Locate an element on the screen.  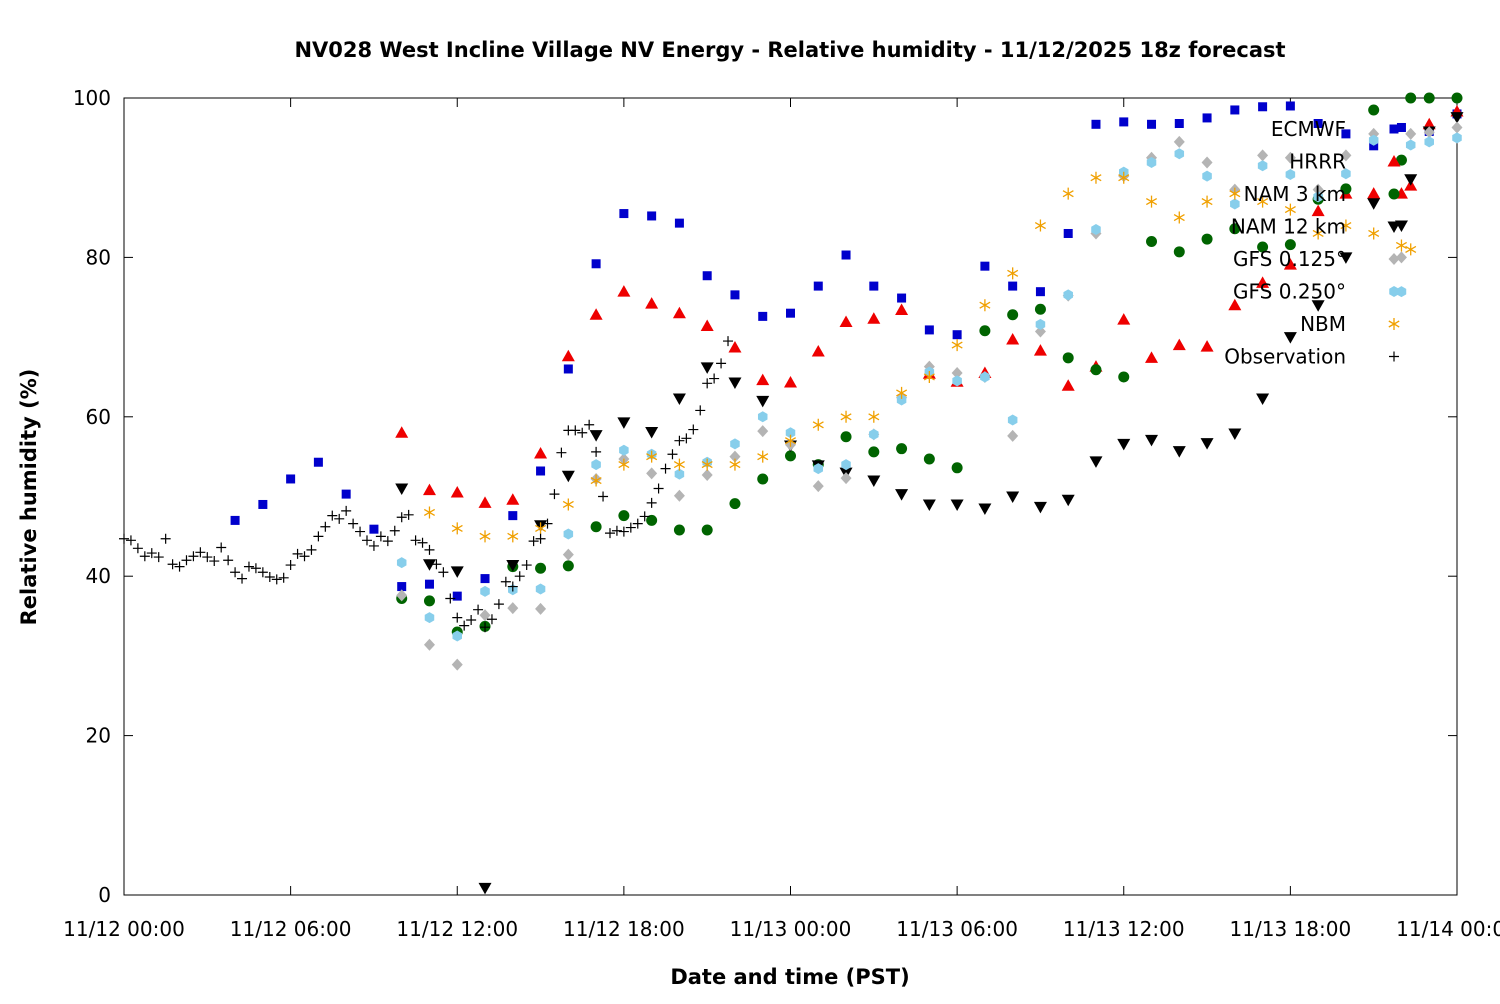
legend-label: Observation is located at coordinates (1285, 357).